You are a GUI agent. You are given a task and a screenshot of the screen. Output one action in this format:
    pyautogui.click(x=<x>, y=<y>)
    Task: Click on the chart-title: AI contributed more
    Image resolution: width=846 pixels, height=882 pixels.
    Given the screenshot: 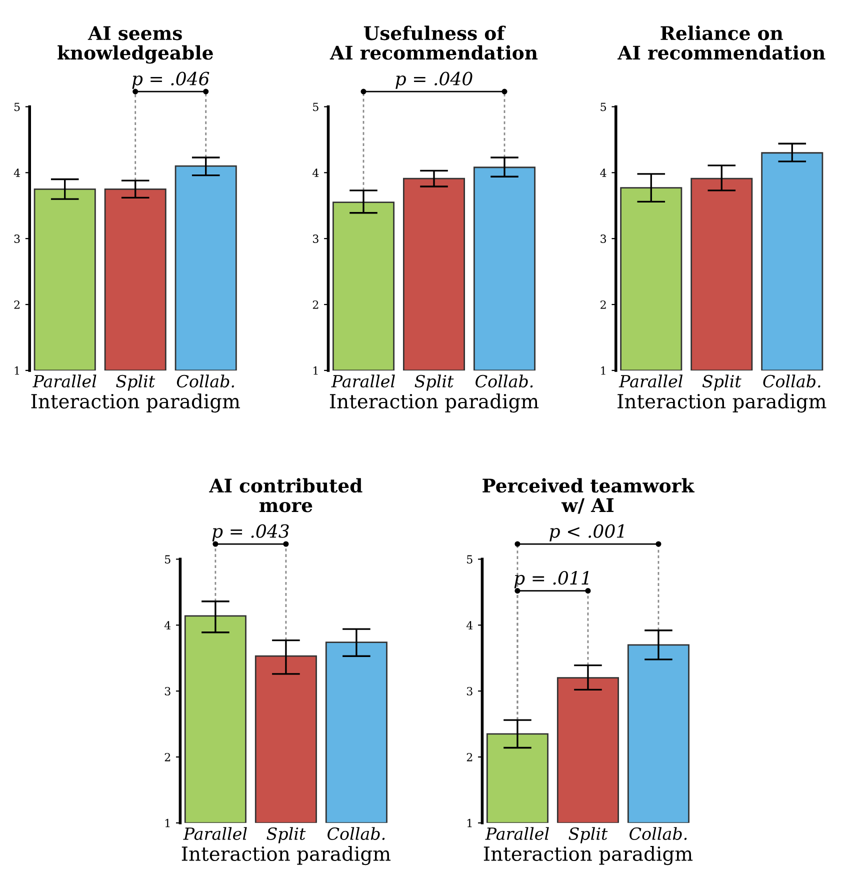 What is the action you would take?
    pyautogui.click(x=285, y=495)
    